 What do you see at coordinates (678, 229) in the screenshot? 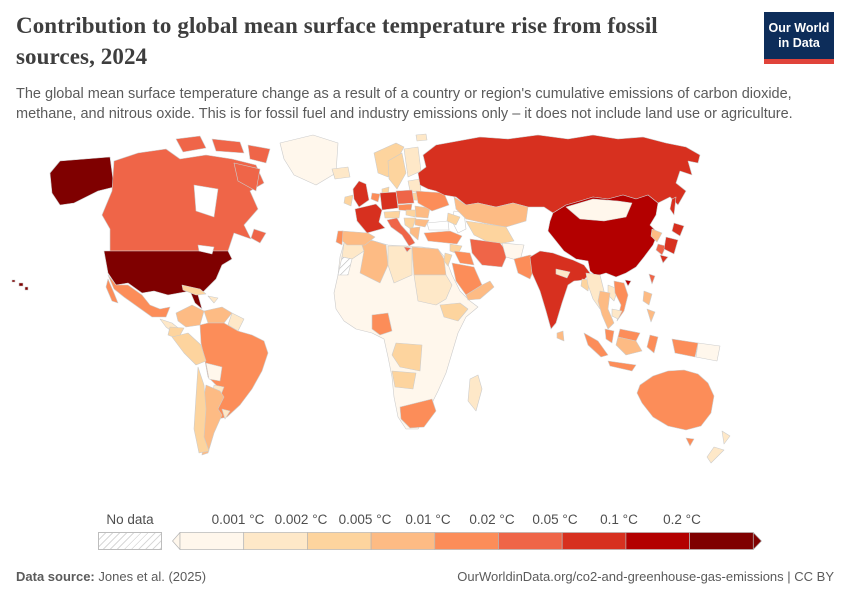
I see `country-japan-hokkaido` at bounding box center [678, 229].